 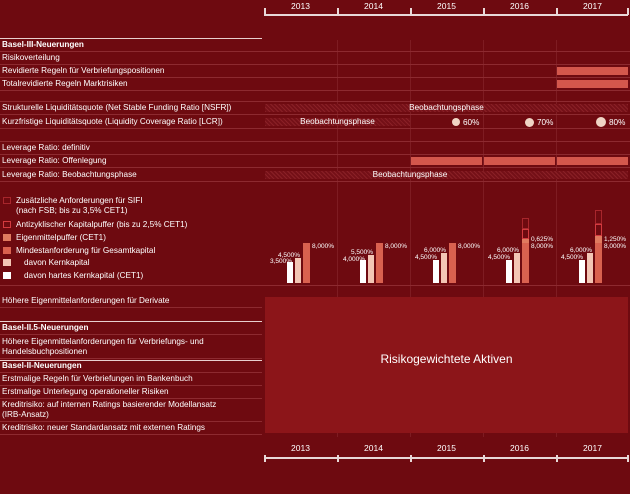 What do you see at coordinates (446, 359) in the screenshot?
I see `rwa-label: Risikogewichtete Aktiven` at bounding box center [446, 359].